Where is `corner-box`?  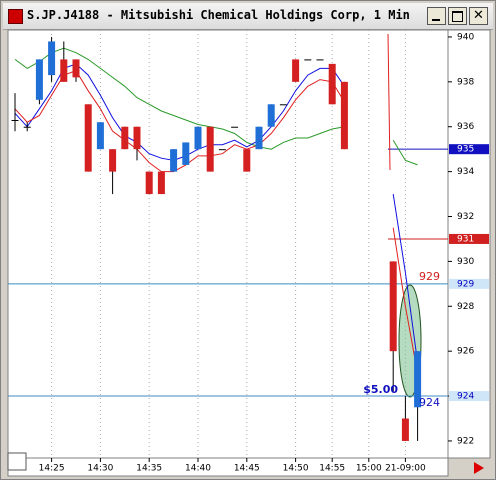
corner-box is located at coordinates (17, 461).